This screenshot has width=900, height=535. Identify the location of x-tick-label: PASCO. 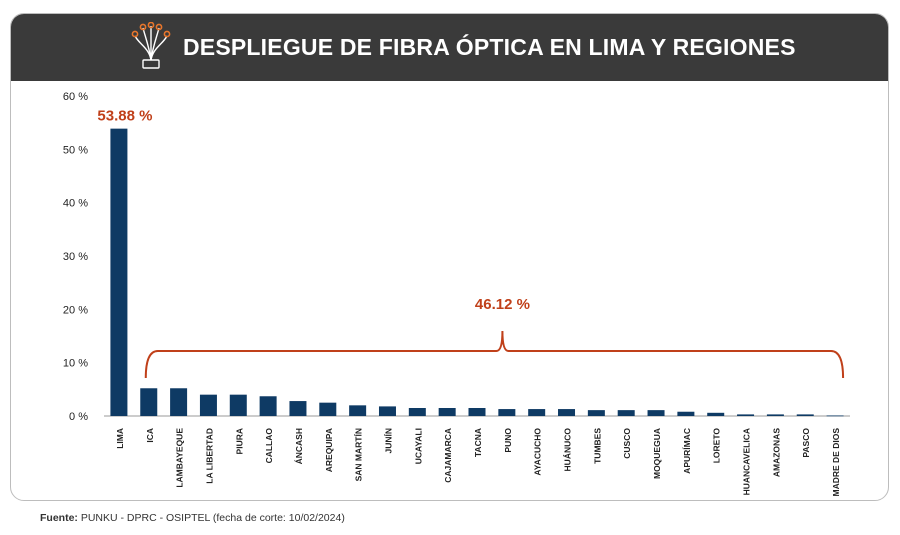
(806, 443).